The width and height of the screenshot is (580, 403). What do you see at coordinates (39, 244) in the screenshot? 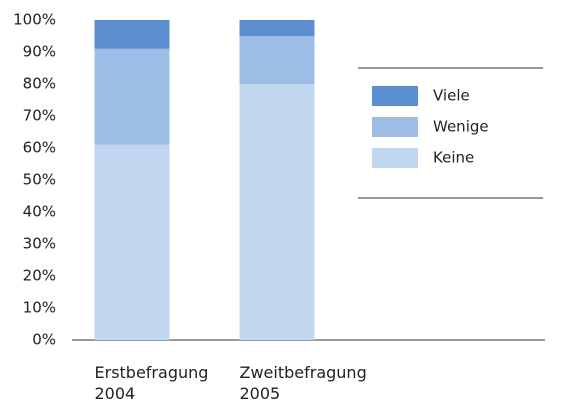
I see `y-tick-label: 30%` at bounding box center [39, 244].